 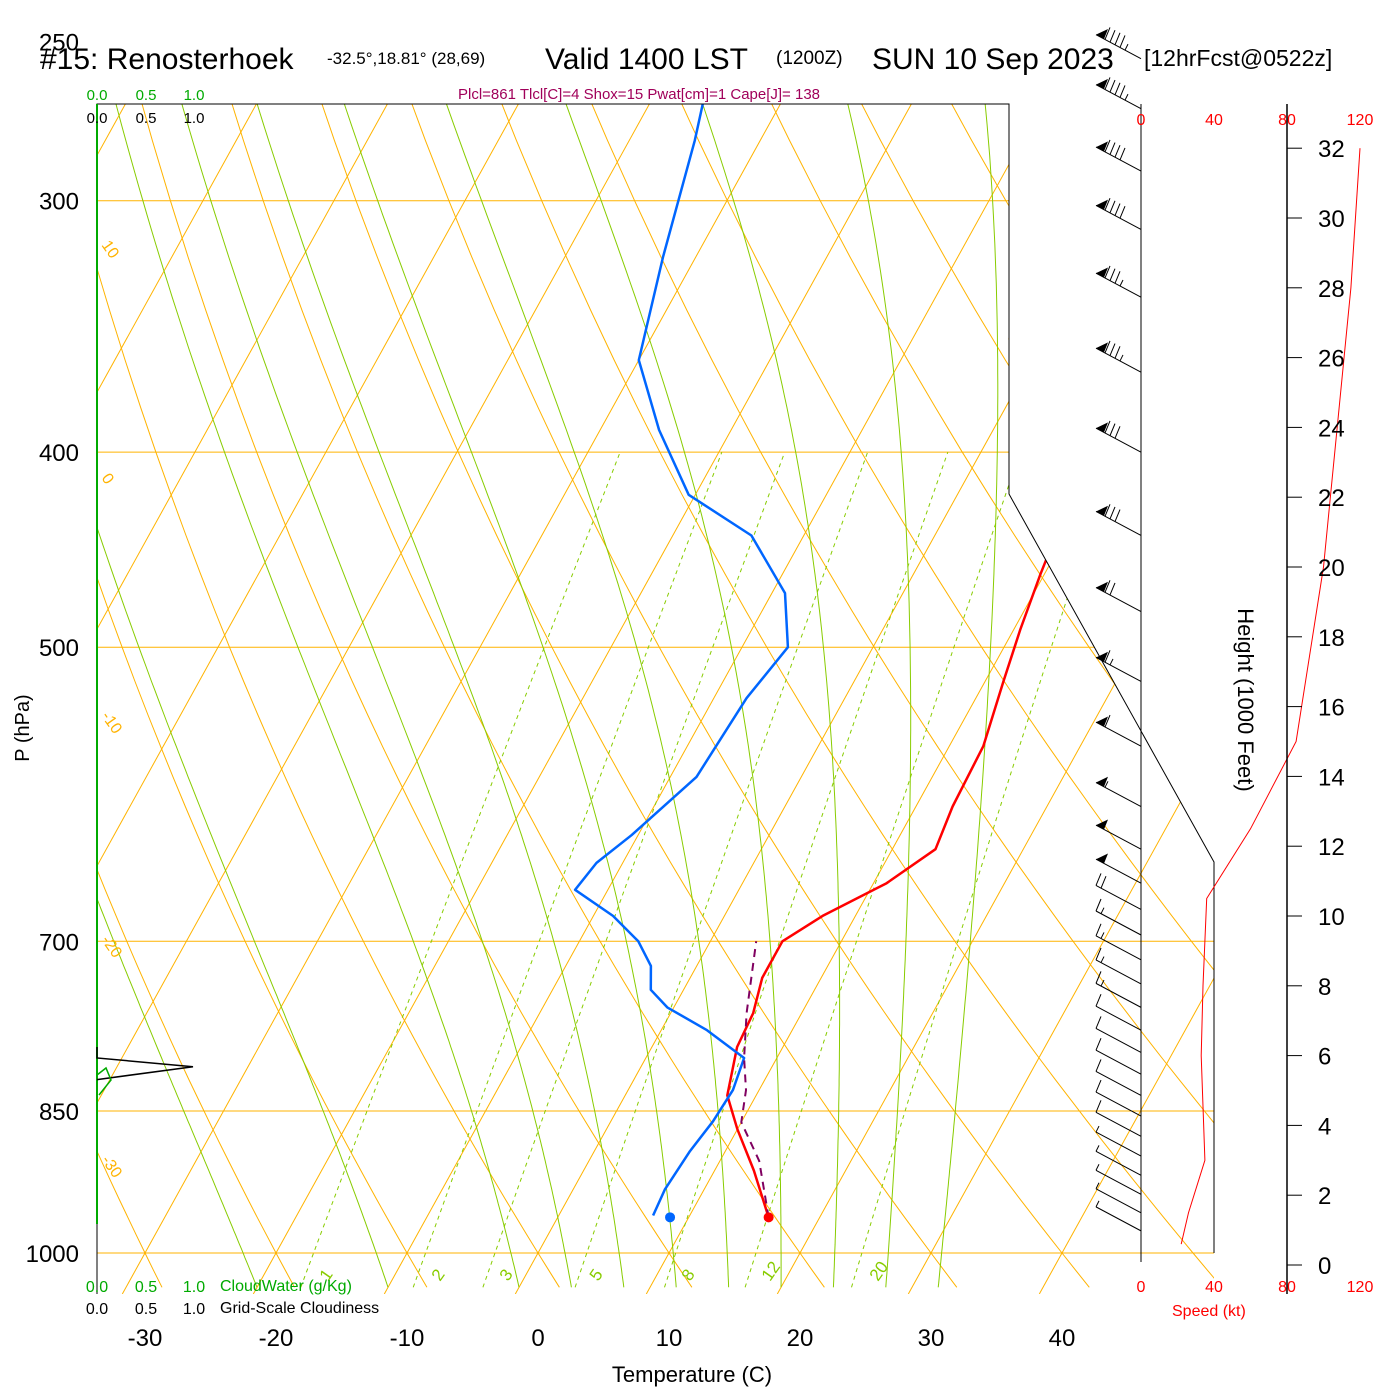 I want to click on speed-tick-top: 120, so click(x=1360, y=120).